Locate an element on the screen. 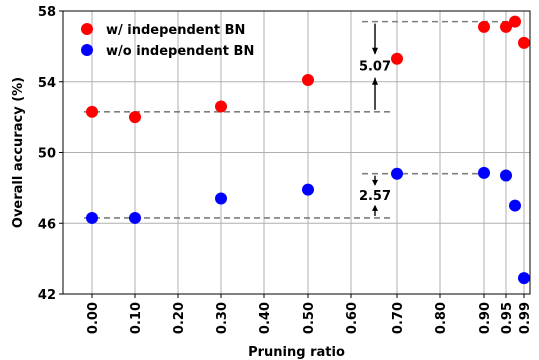  x-tick-label: 0.70 is located at coordinates (398, 318).